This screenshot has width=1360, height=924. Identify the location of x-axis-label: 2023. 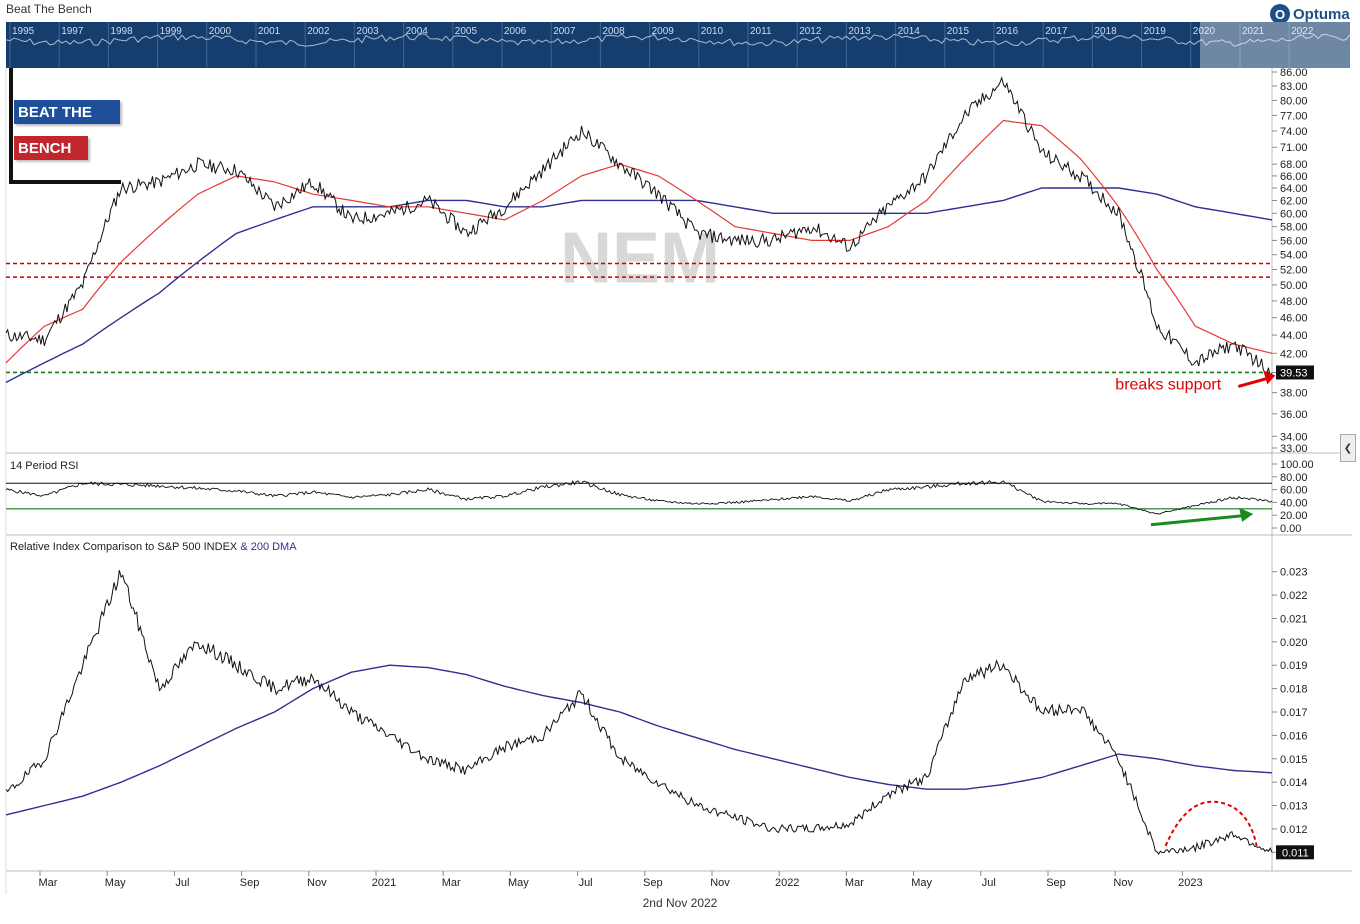
(1190, 883).